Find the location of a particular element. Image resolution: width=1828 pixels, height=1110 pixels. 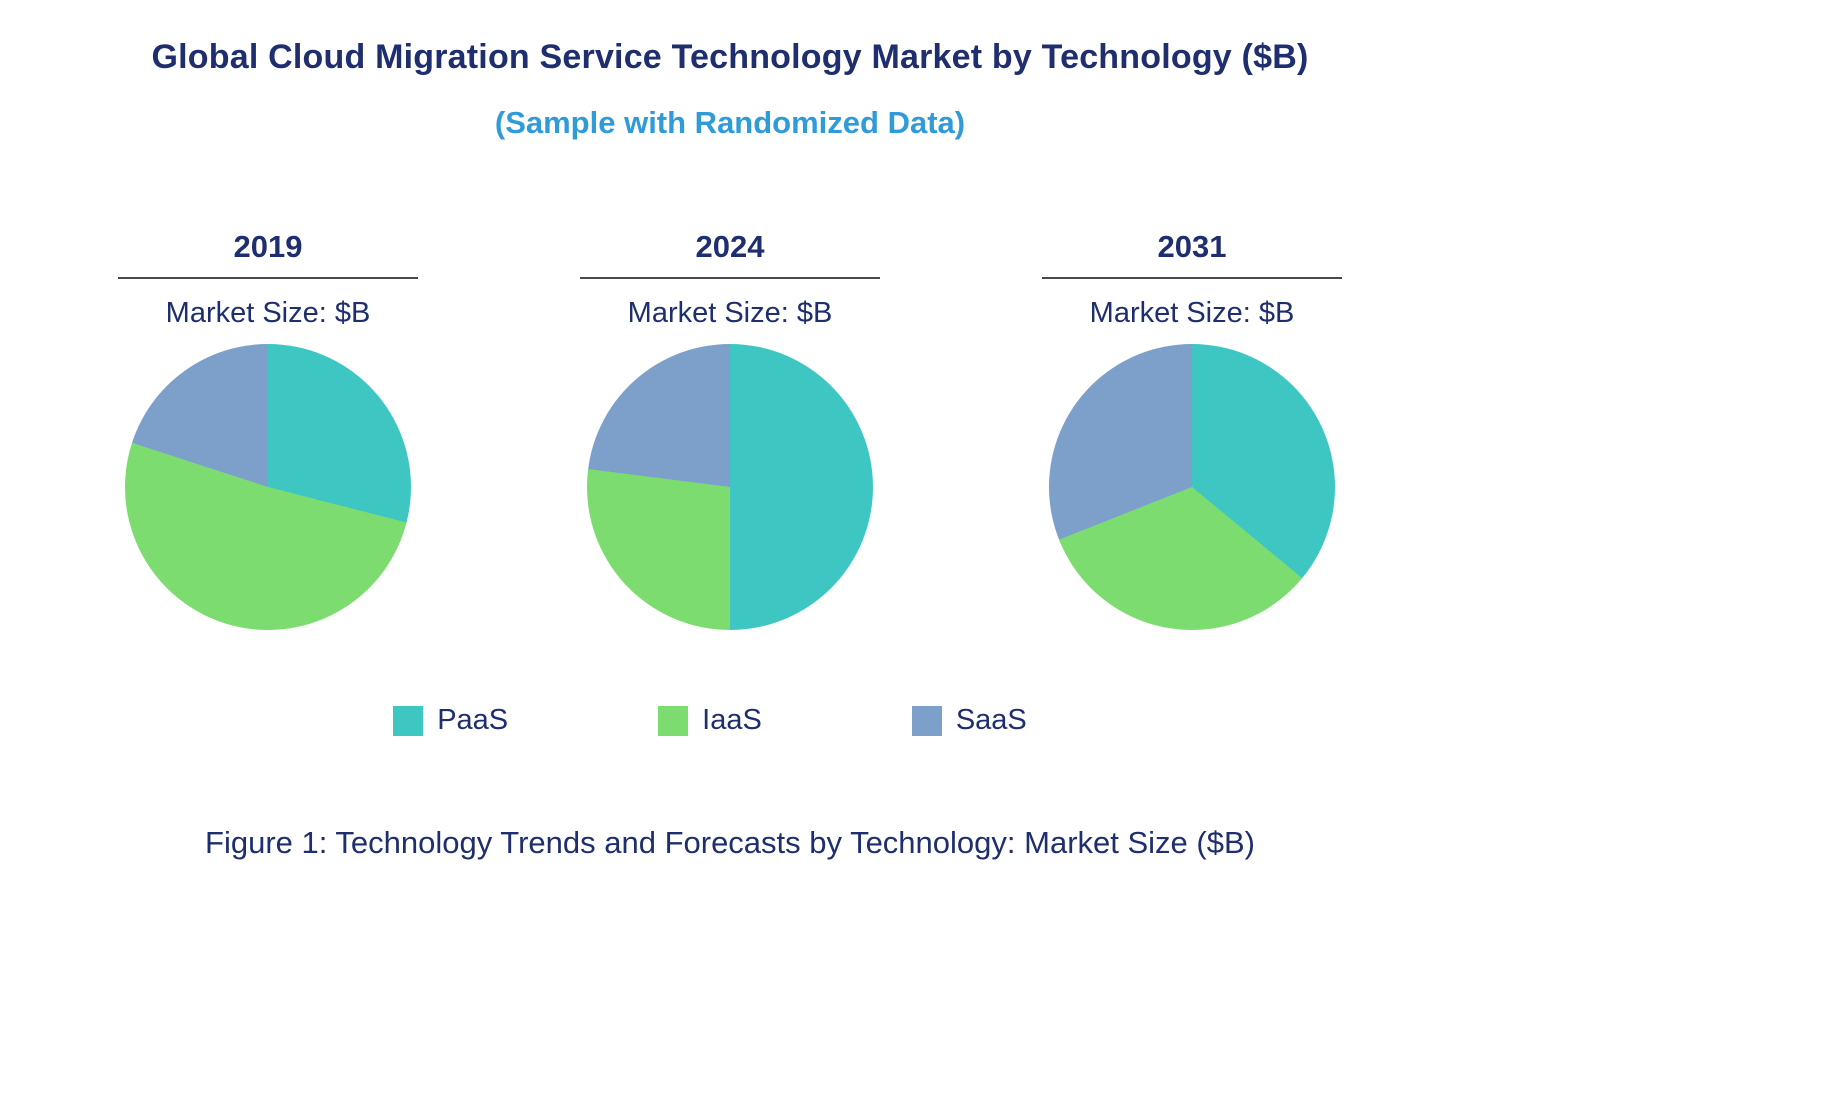

pie-column-2031: 2031 Market Size: $B is located at coordinates (1192, 429).